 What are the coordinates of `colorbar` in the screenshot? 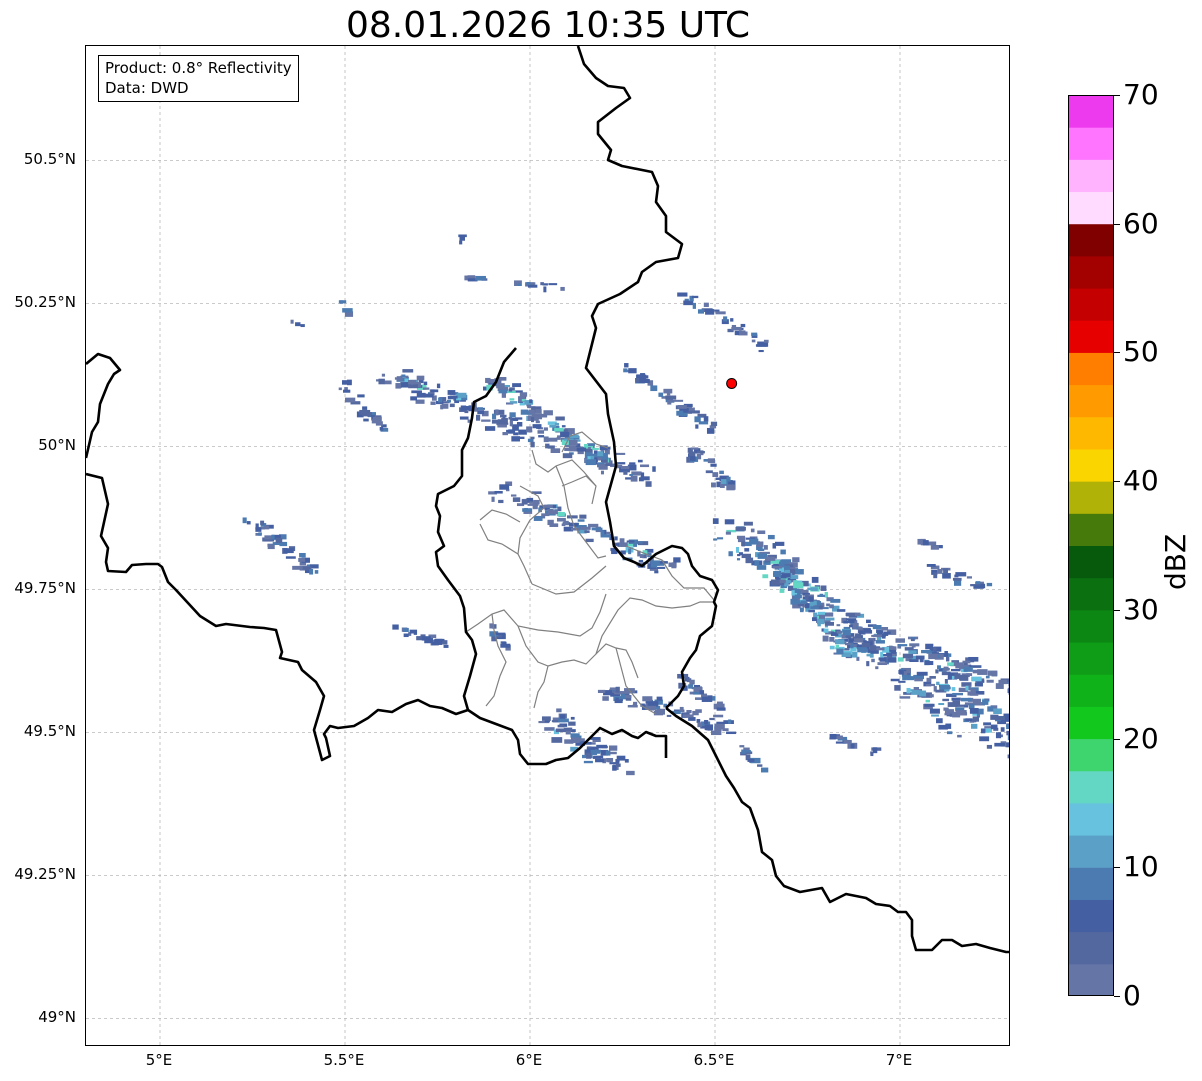 It's located at (1091, 545).